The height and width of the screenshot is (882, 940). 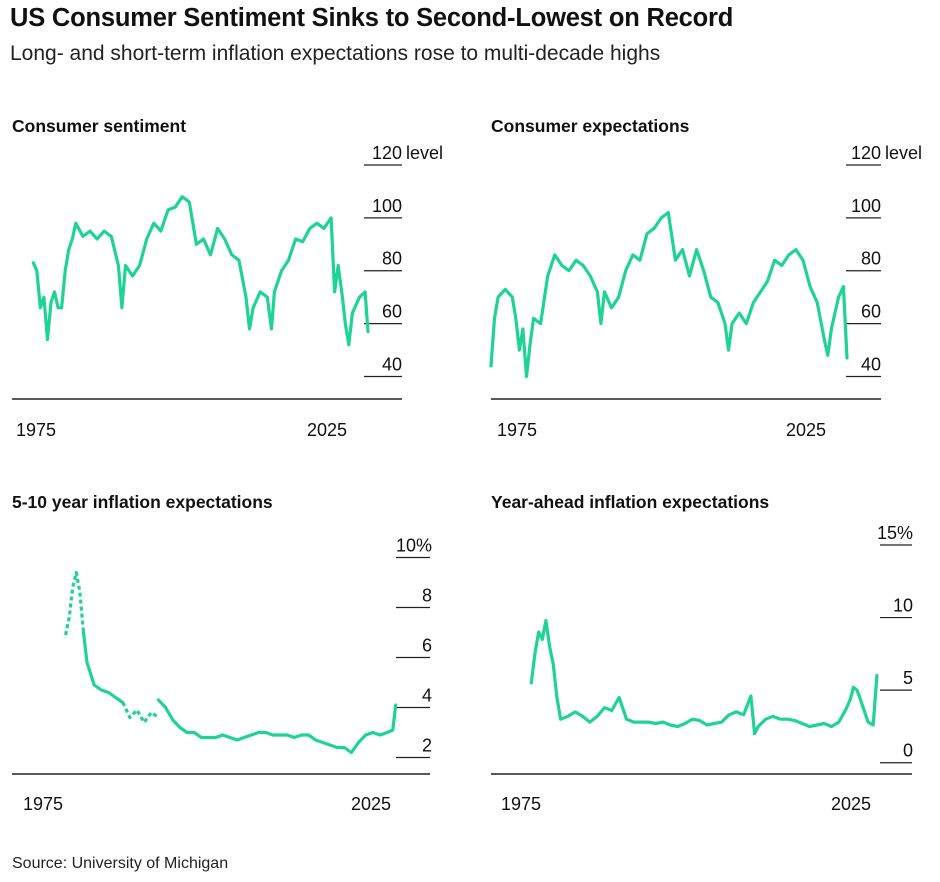 I want to click on consumer-expectations-series-line, so click(x=669, y=295).